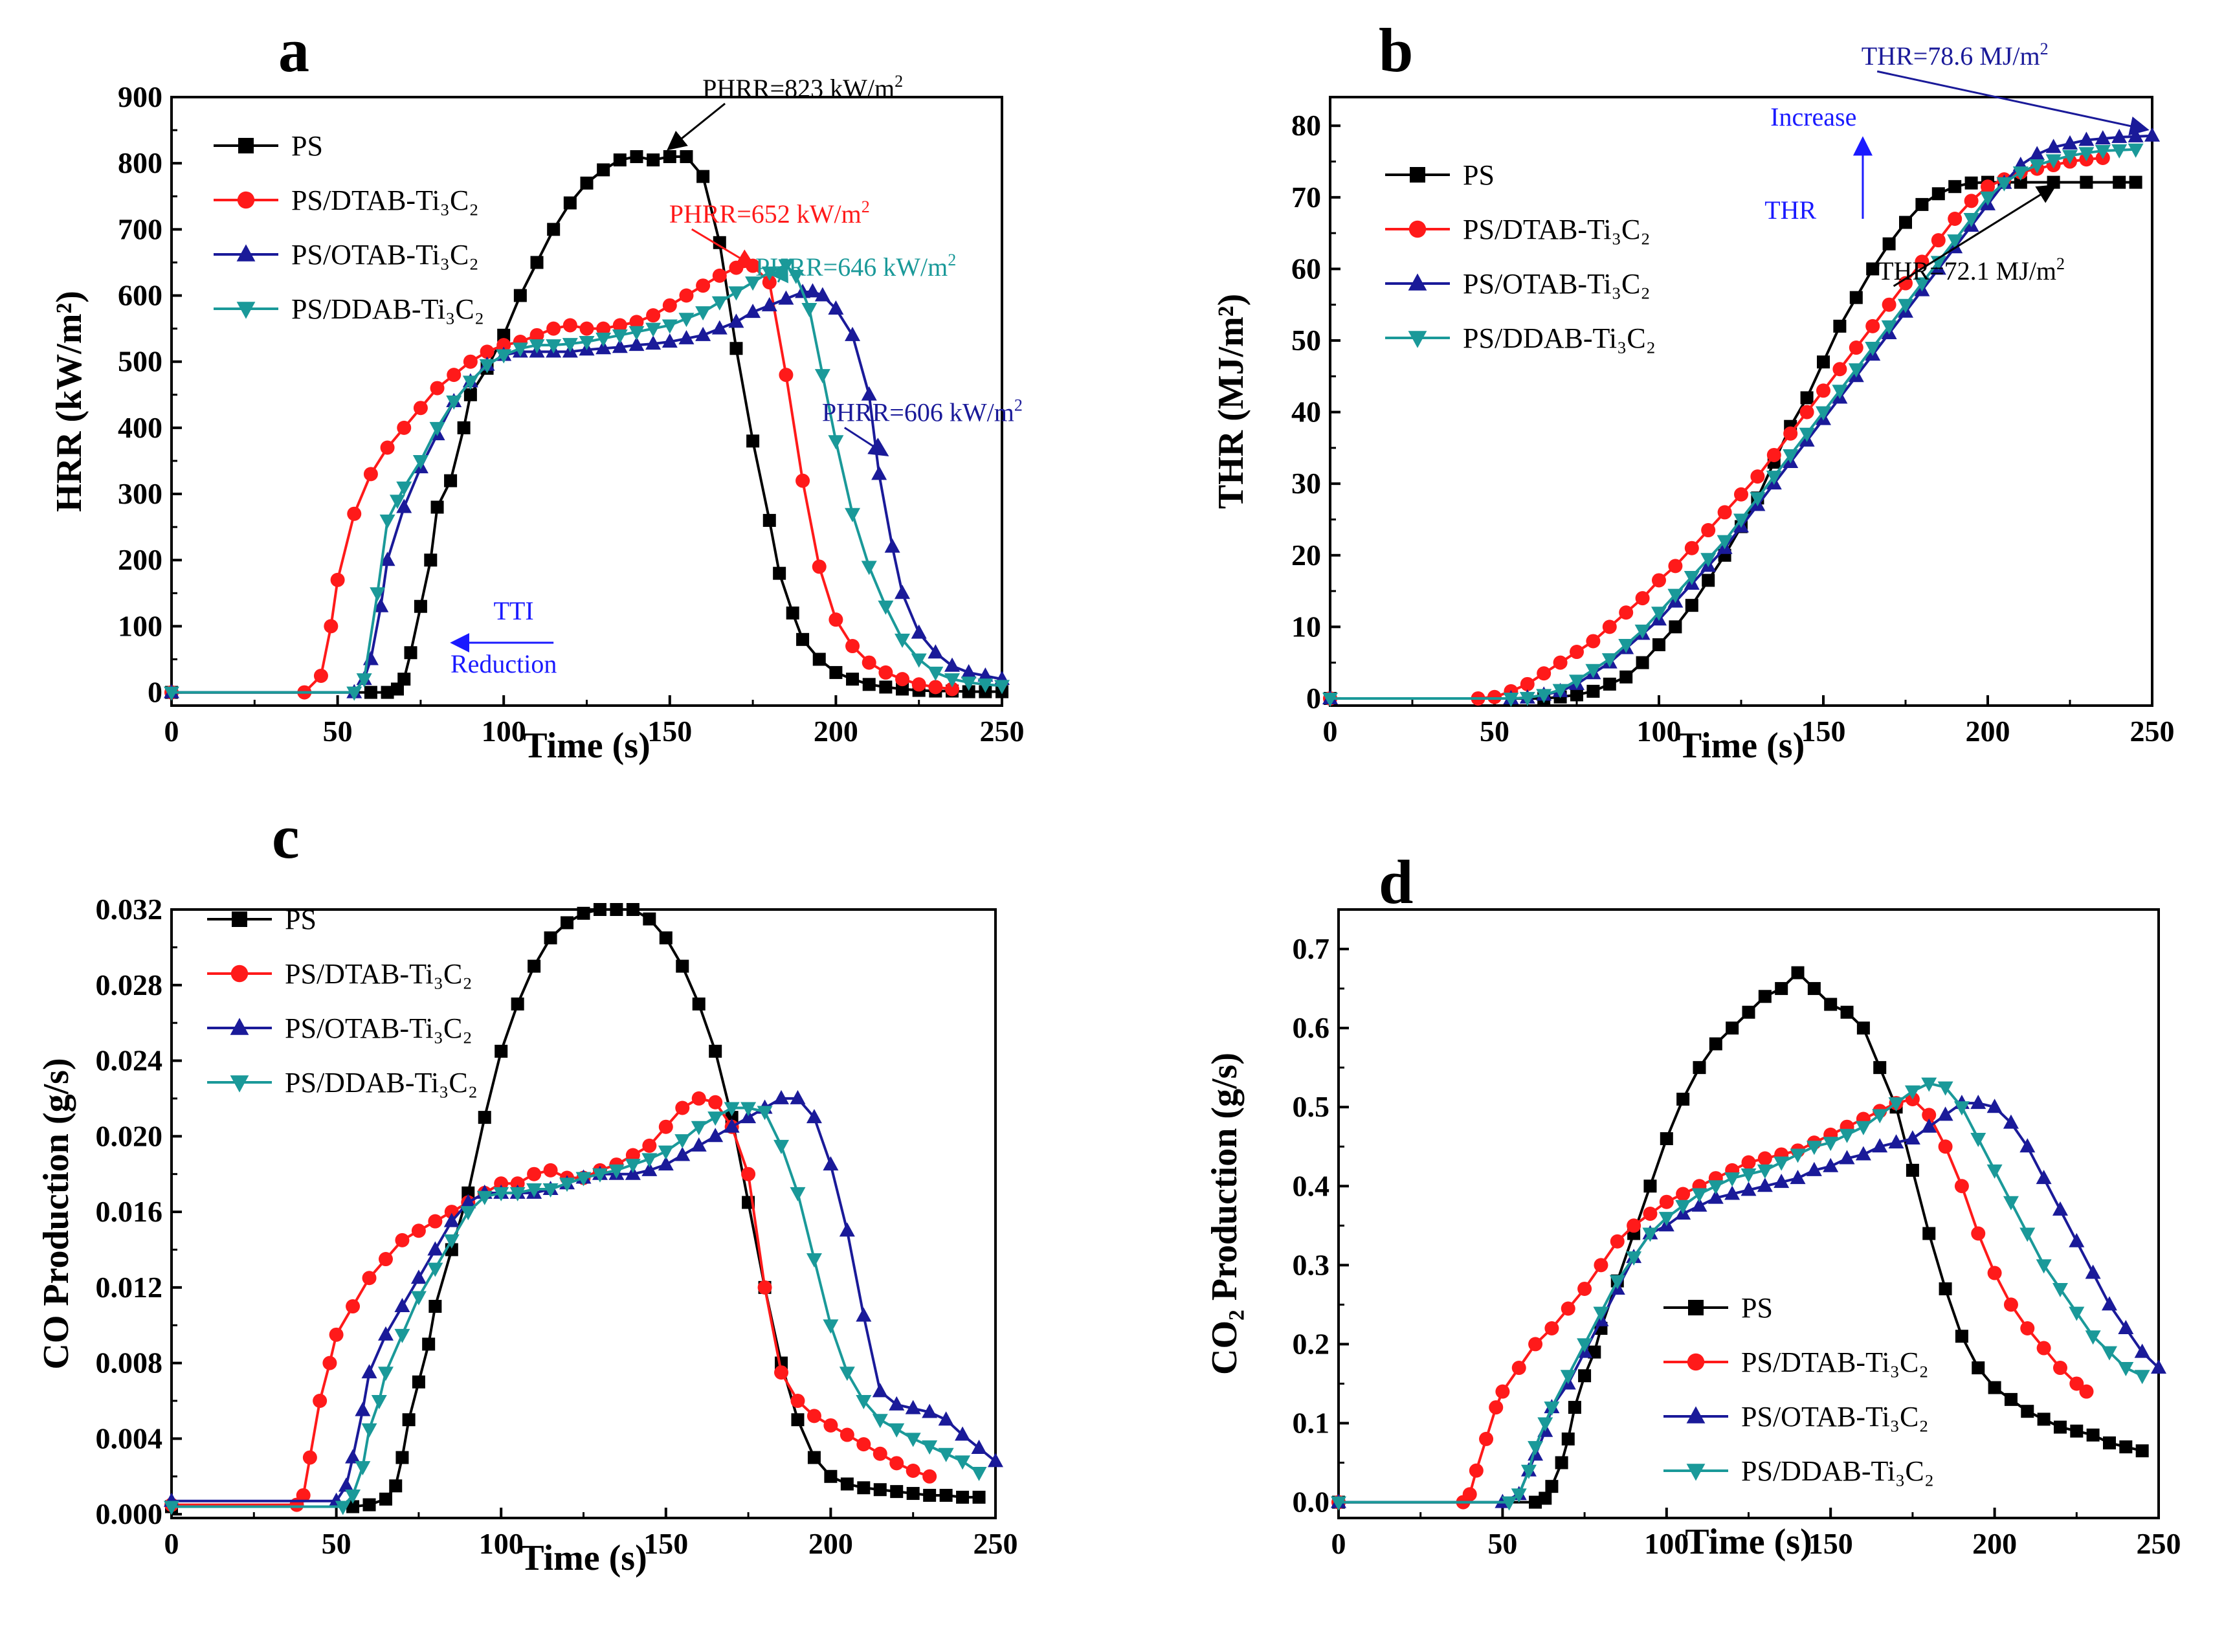 The height and width of the screenshot is (1652, 2213). I want to click on y-tick-label: 0.0, so click(1312, 1502).